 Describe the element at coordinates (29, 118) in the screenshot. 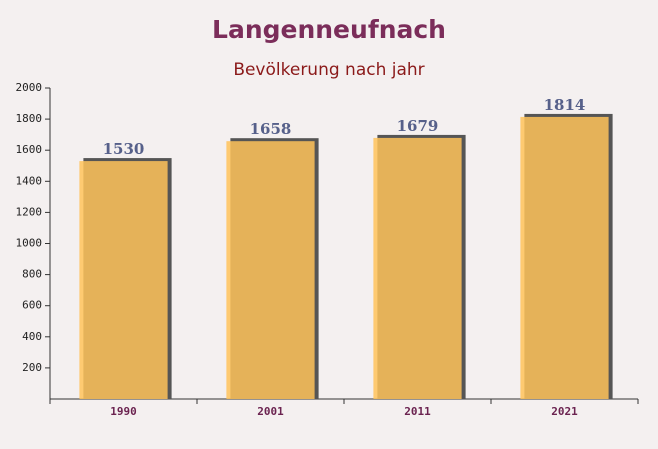

I see `y-tick-label: 1800` at that location.